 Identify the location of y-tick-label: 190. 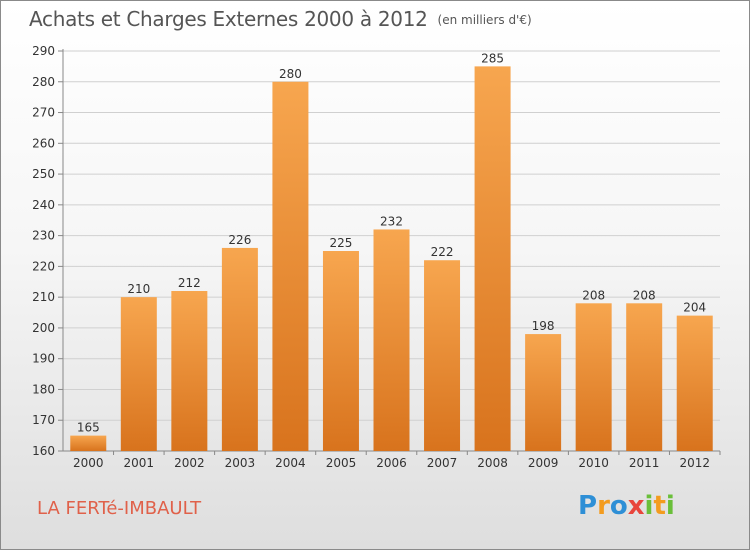
(43, 359).